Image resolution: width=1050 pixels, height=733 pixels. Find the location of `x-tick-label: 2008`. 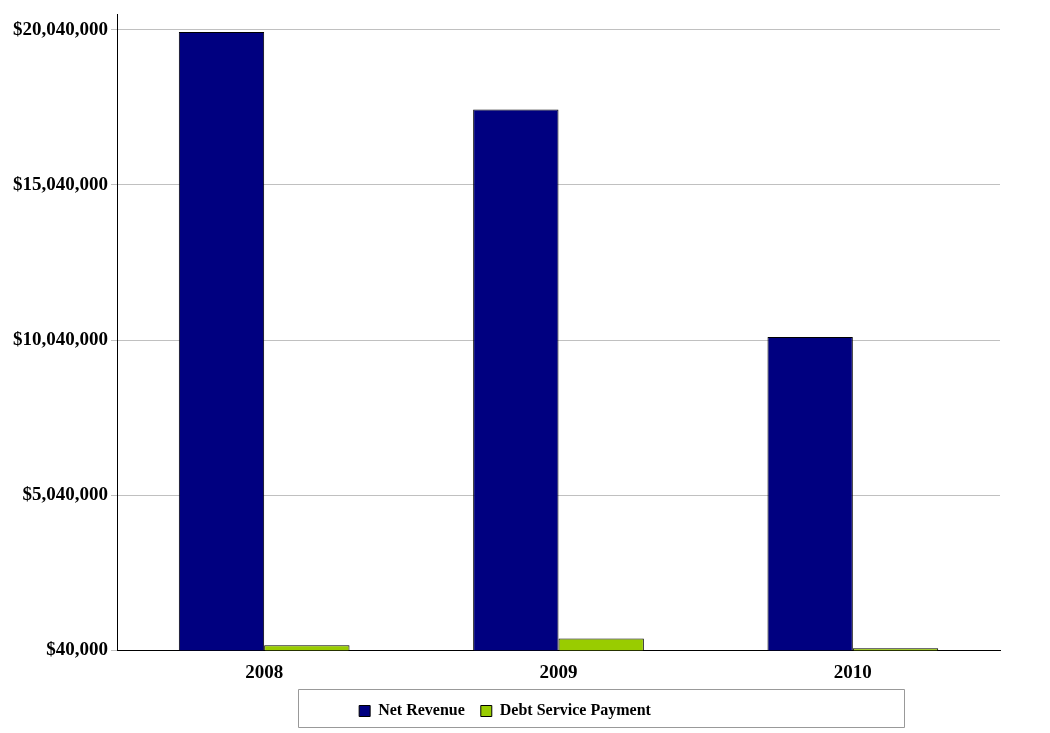

x-tick-label: 2008 is located at coordinates (264, 671).